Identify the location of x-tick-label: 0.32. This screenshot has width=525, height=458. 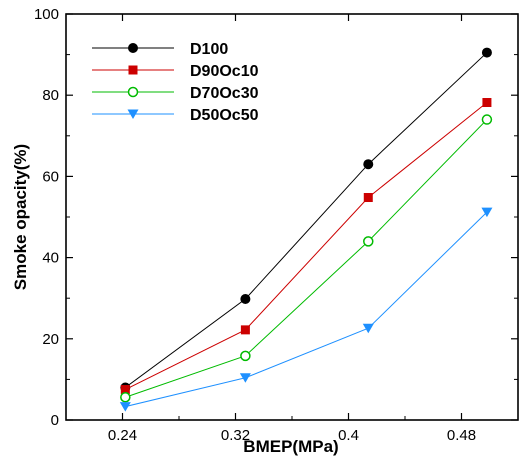
(235, 435).